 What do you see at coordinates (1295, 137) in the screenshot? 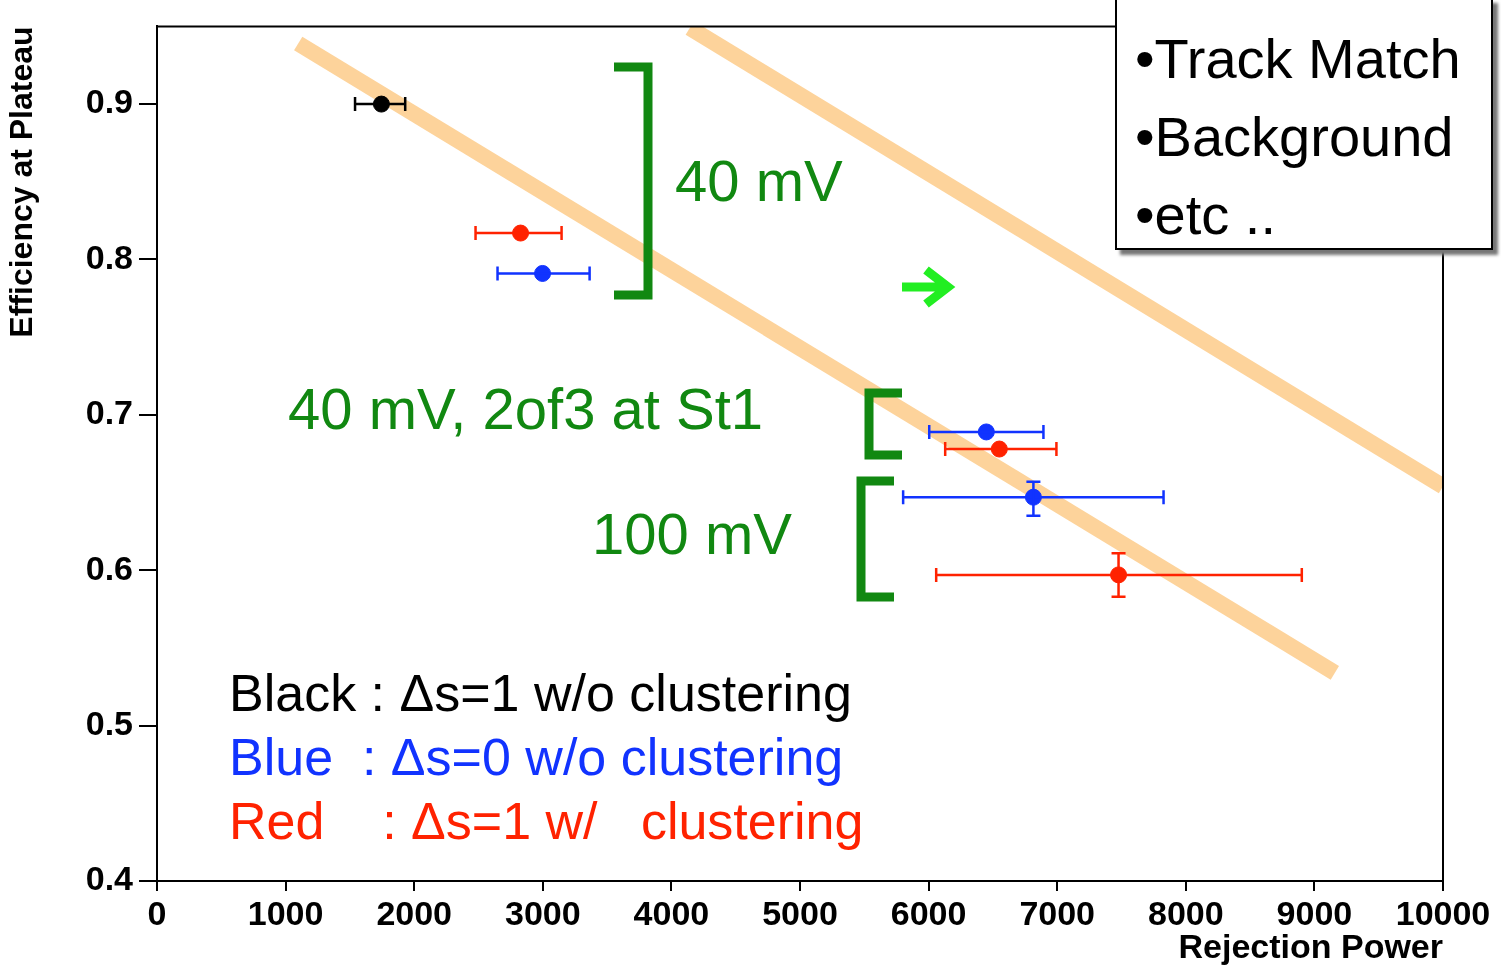
I see `annotation: •Background` at bounding box center [1295, 137].